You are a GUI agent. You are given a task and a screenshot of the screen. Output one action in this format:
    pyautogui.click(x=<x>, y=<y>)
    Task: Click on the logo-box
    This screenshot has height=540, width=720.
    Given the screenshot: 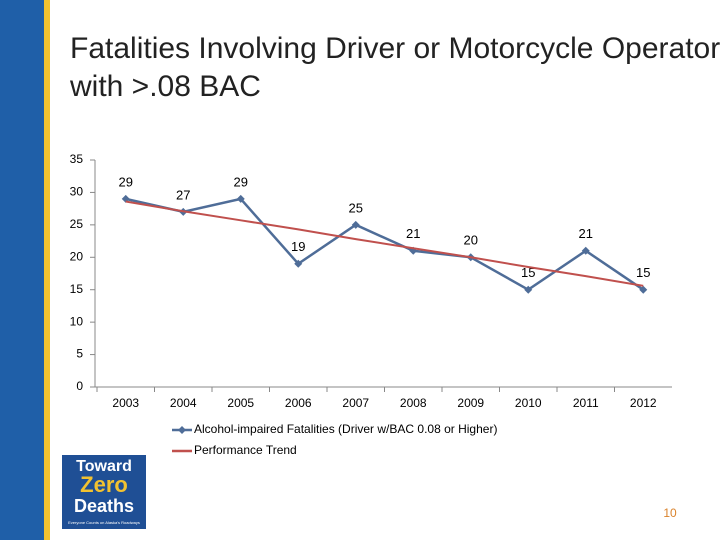 What is the action you would take?
    pyautogui.click(x=104, y=492)
    